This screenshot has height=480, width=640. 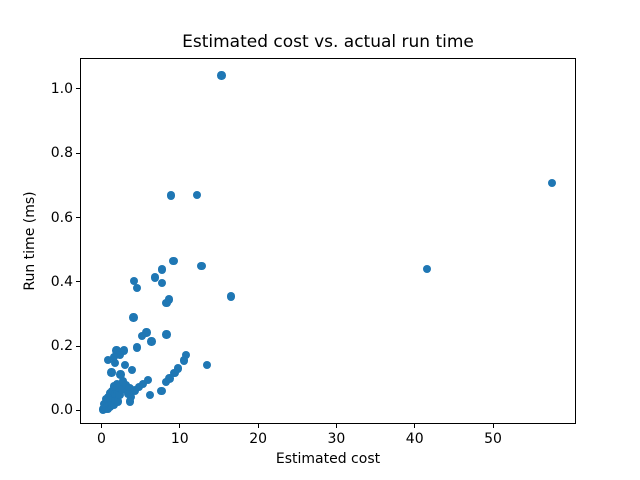 What do you see at coordinates (101, 439) in the screenshot?
I see `x-tick-label: 0` at bounding box center [101, 439].